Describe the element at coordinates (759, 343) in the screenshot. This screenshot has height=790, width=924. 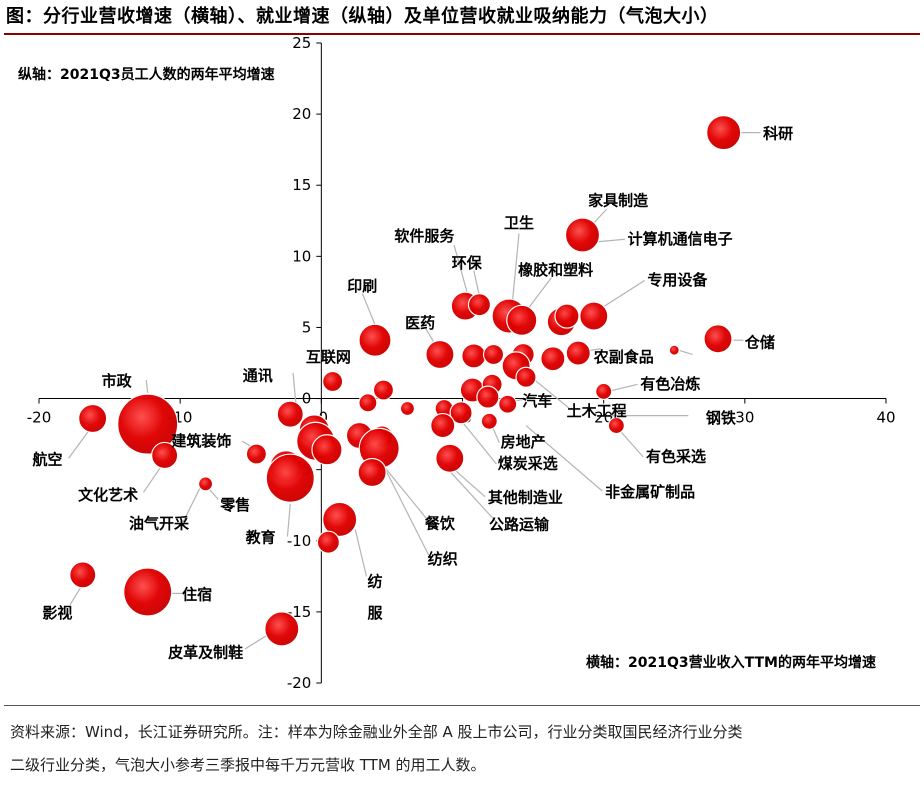
I see `bubble-label: 仓储` at that location.